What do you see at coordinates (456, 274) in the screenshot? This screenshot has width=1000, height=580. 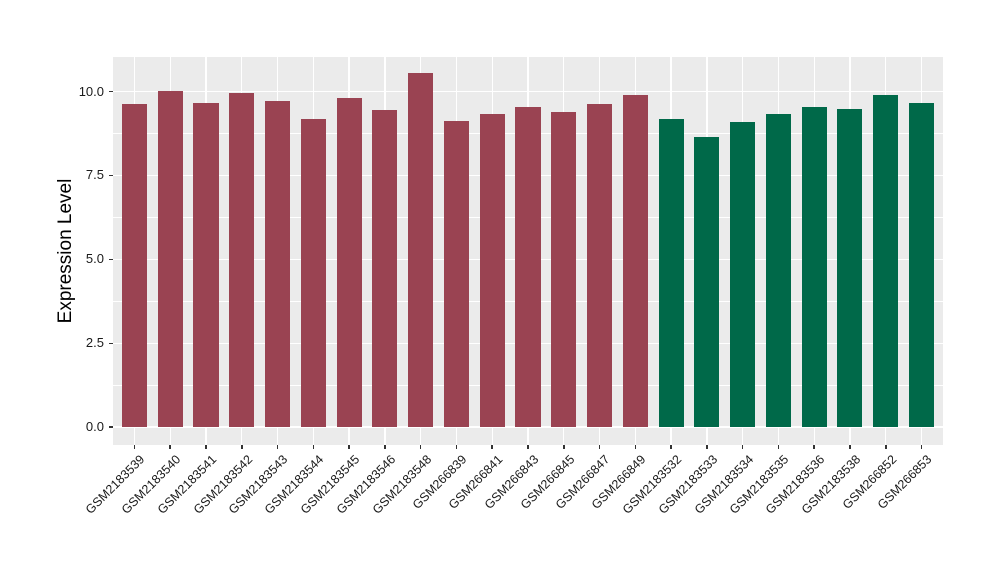 I see `bar-GSM266839` at bounding box center [456, 274].